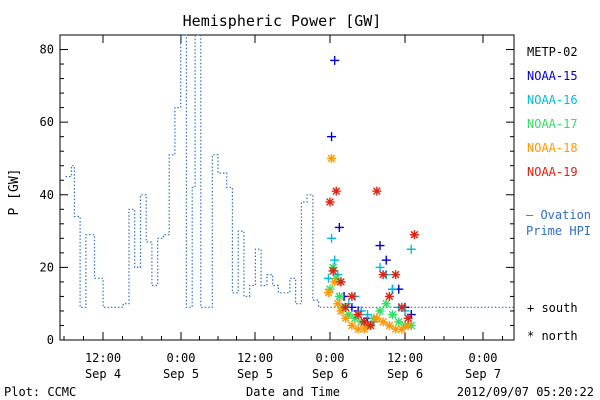 The width and height of the screenshot is (600, 400). I want to click on x-tick-day-label: Sep 5, so click(181, 374).